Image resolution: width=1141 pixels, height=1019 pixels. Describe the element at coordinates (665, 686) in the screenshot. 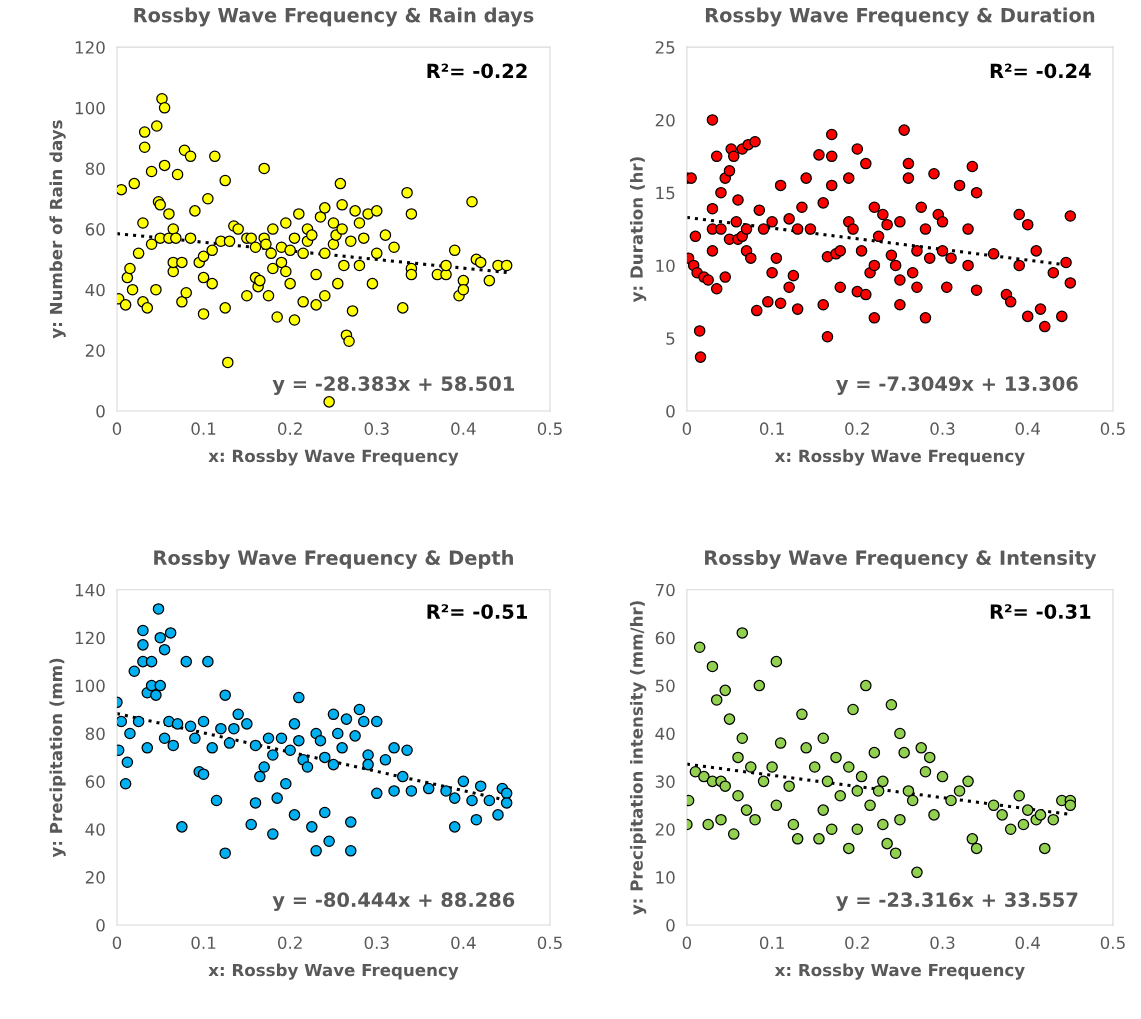

I see `y-tick-label: 50` at that location.